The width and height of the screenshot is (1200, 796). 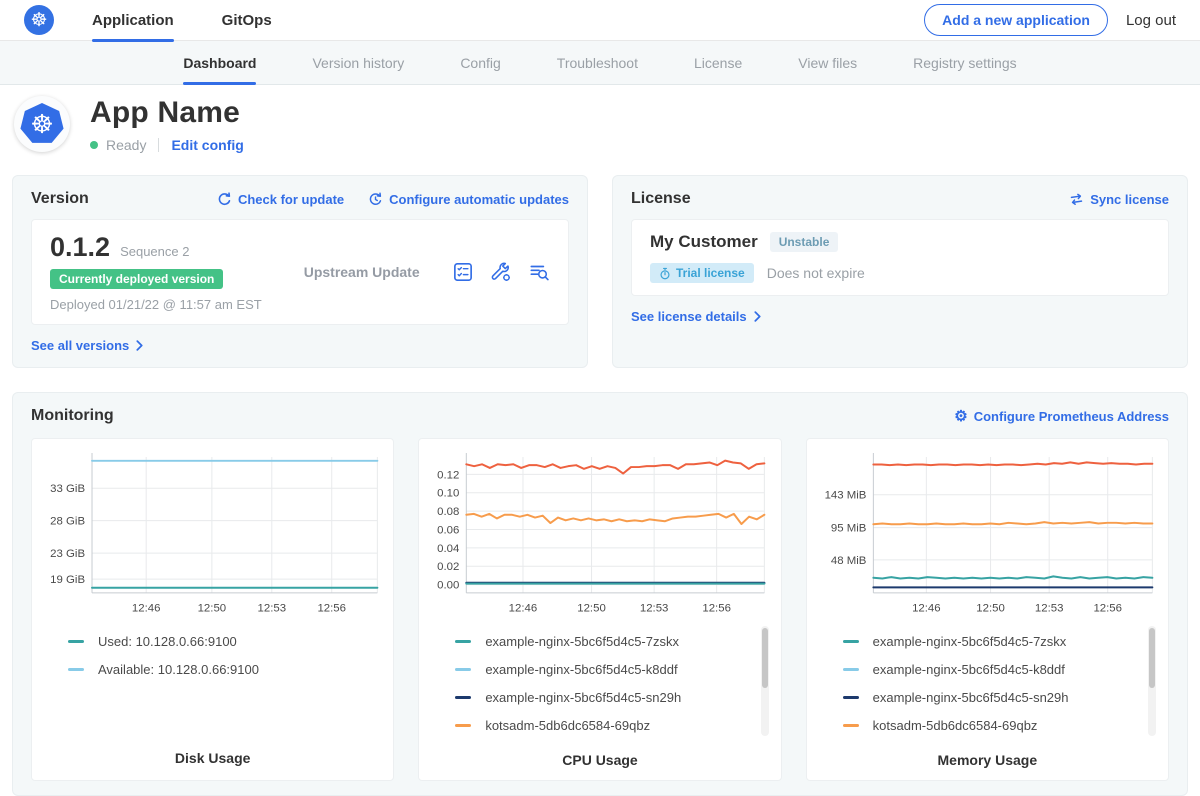 I want to click on gear-icon: ⚙, so click(x=961, y=416).